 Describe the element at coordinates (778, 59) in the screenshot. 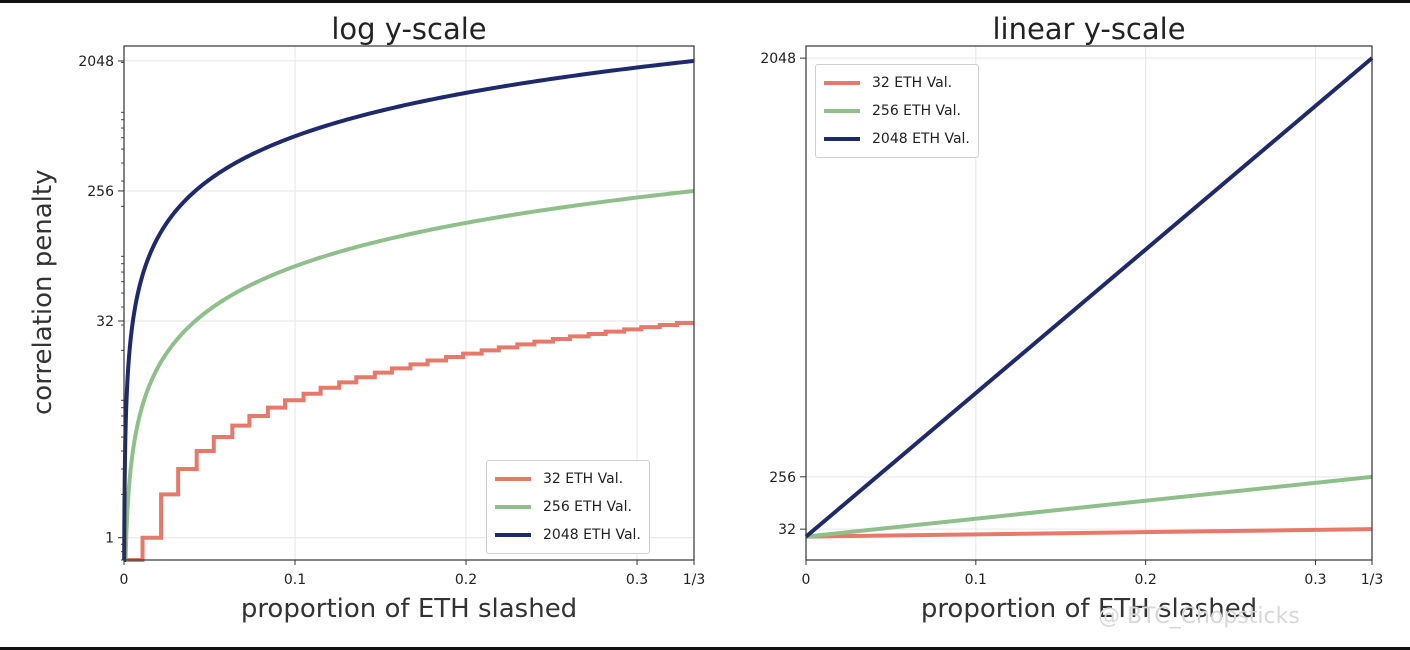

I see `y-tick-label-right: 2048` at that location.